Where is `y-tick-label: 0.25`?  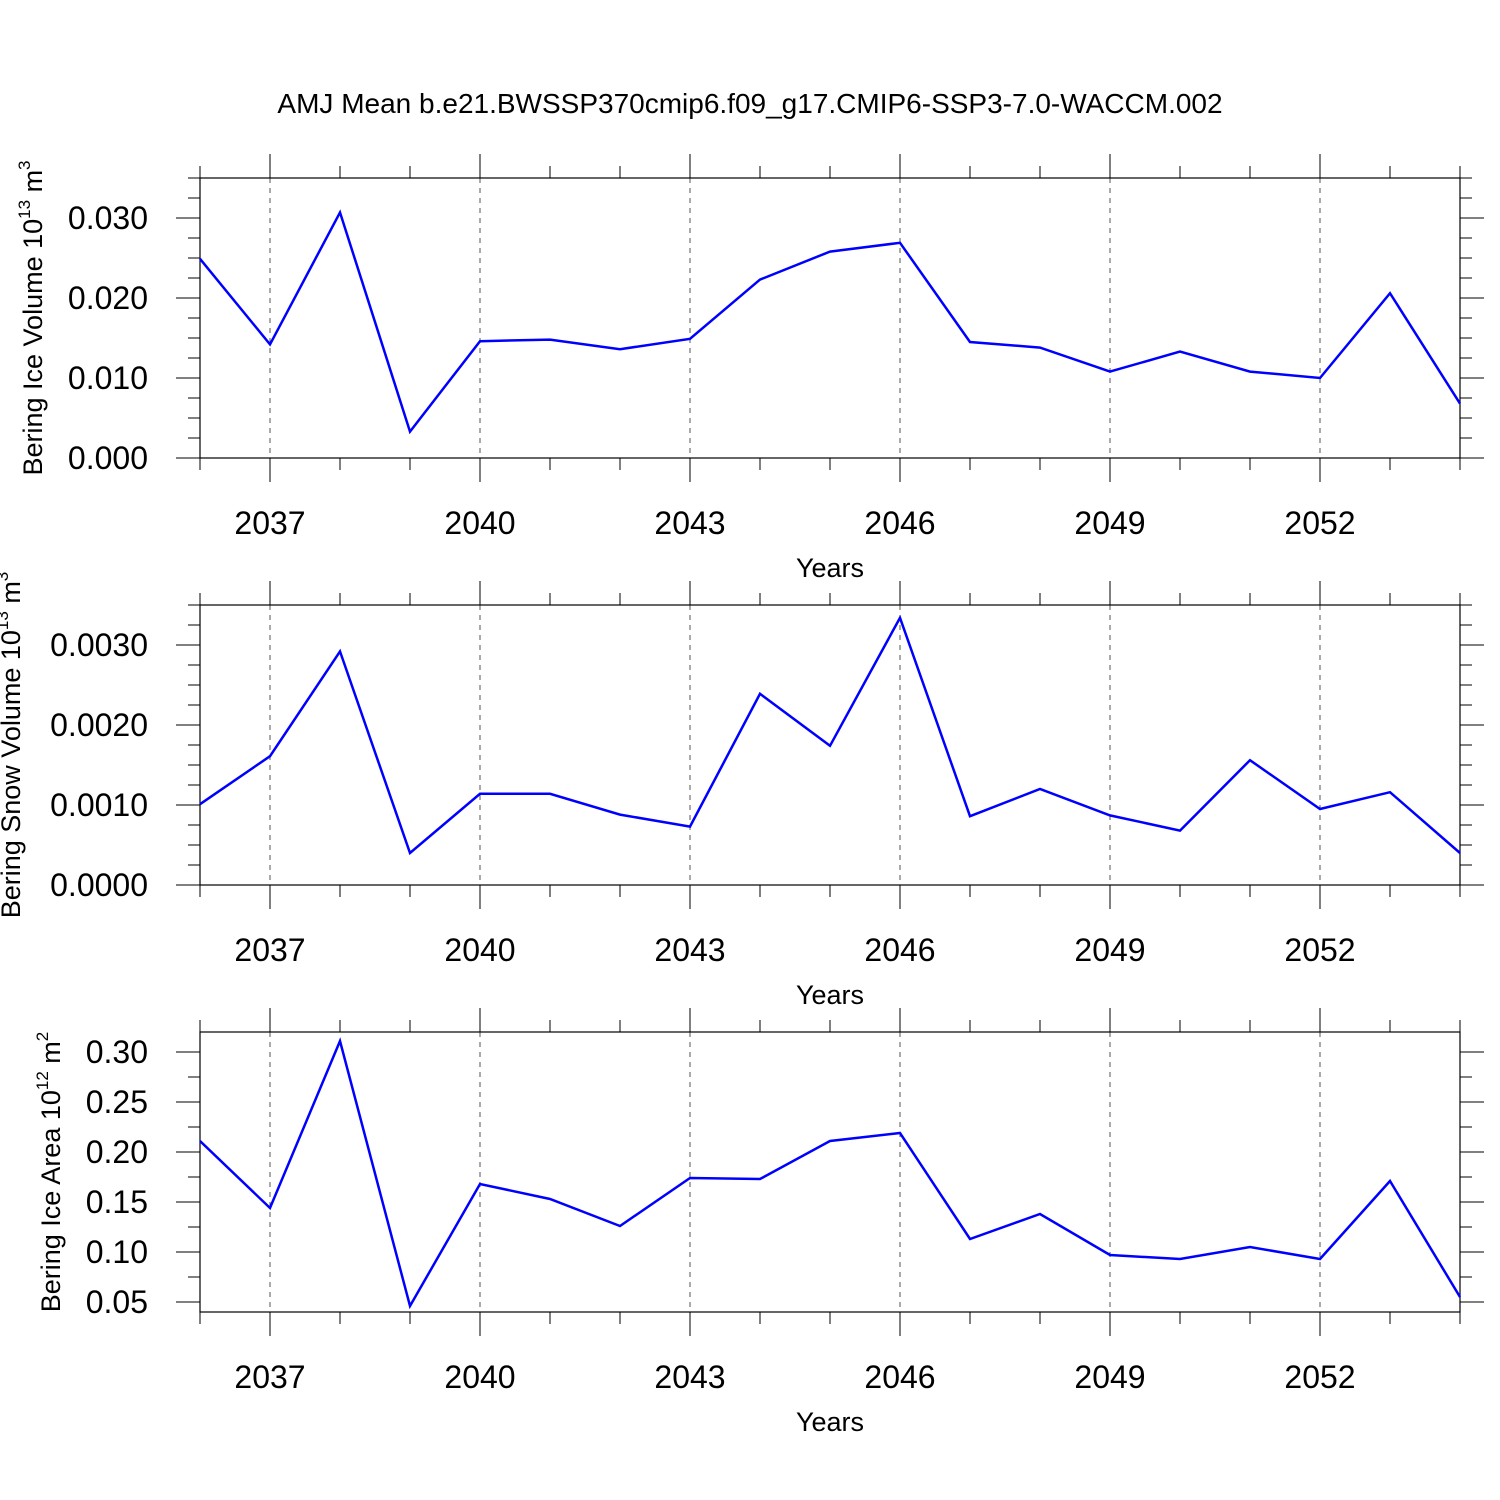
y-tick-label: 0.25 is located at coordinates (117, 1102).